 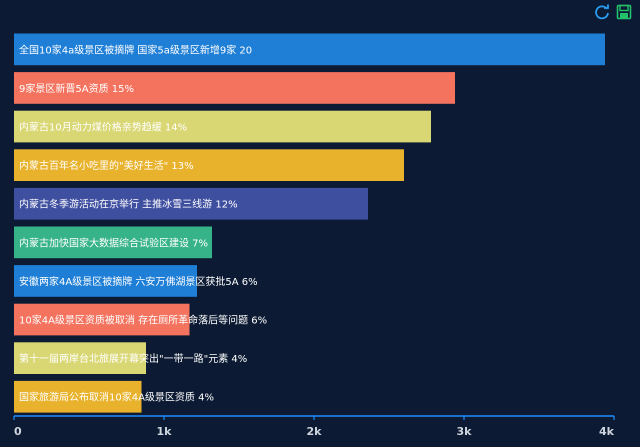 I want to click on refresh-icon, so click(x=602, y=12).